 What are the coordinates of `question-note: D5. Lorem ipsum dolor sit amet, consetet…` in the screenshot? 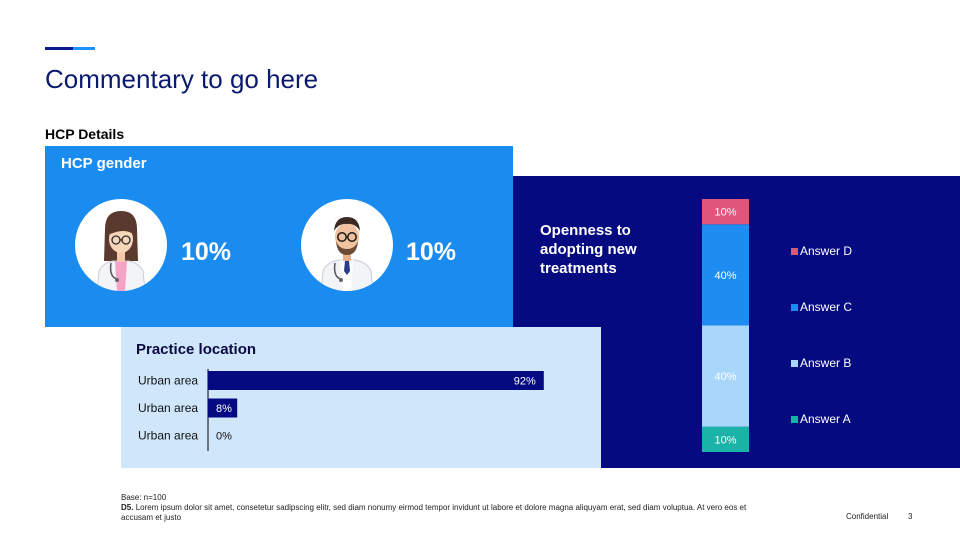 It's located at (441, 513).